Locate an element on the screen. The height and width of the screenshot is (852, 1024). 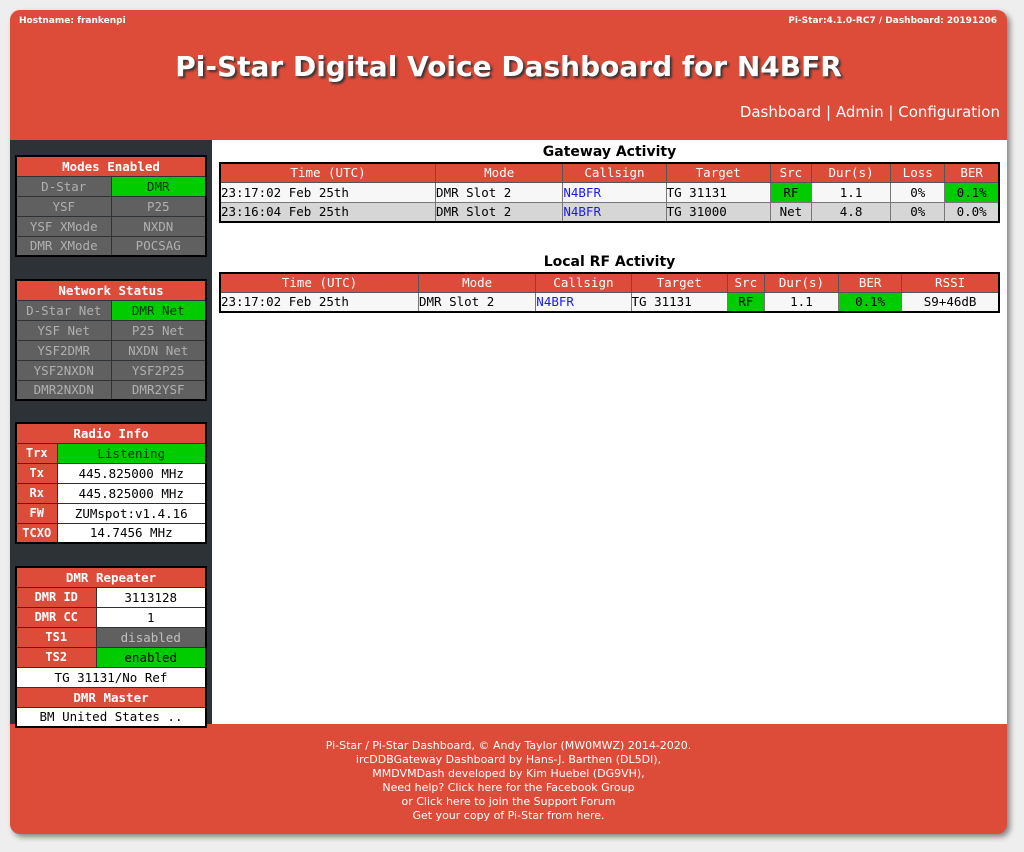
gw-header-mode: Mode is located at coordinates (499, 172).